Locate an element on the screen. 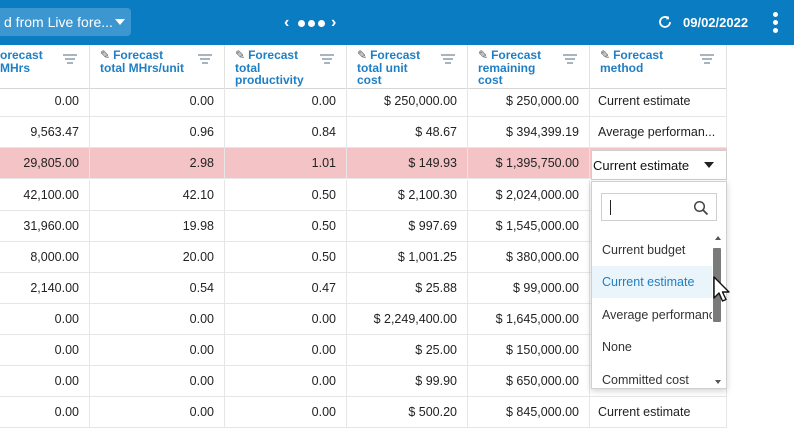  table-cell: 29,805.00 is located at coordinates (45, 163).